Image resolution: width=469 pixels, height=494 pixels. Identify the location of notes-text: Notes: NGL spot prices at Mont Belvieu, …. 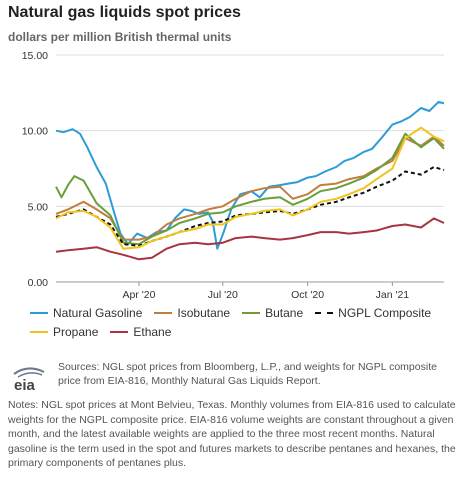
(232, 434).